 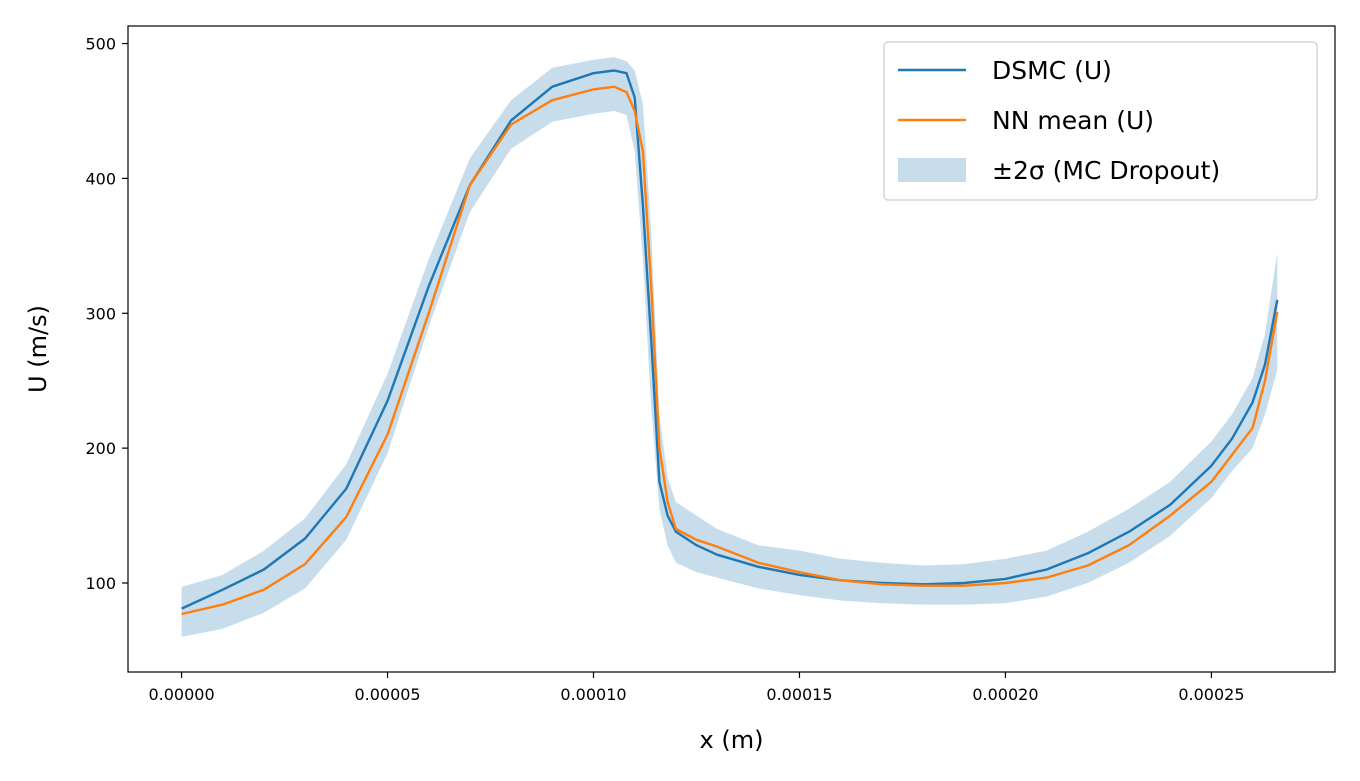 I want to click on y-tick-label: 100, so click(x=100, y=583).